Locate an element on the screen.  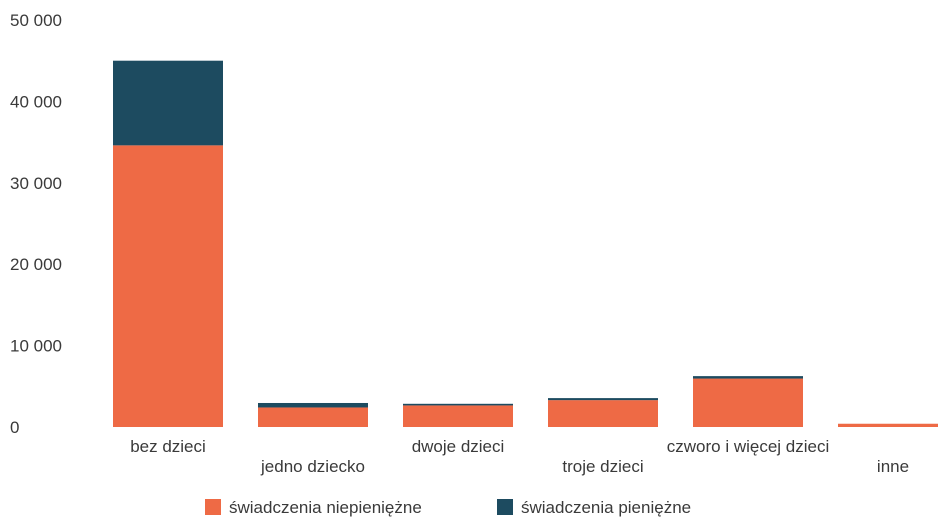
y-tick-label: 50 000 is located at coordinates (36, 20).